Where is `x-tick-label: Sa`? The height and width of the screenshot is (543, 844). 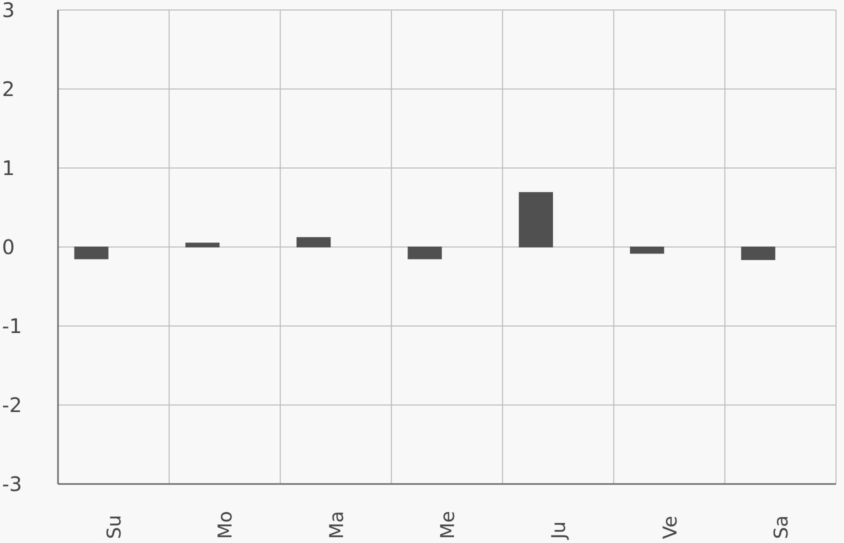
x-tick-label: Sa is located at coordinates (781, 527).